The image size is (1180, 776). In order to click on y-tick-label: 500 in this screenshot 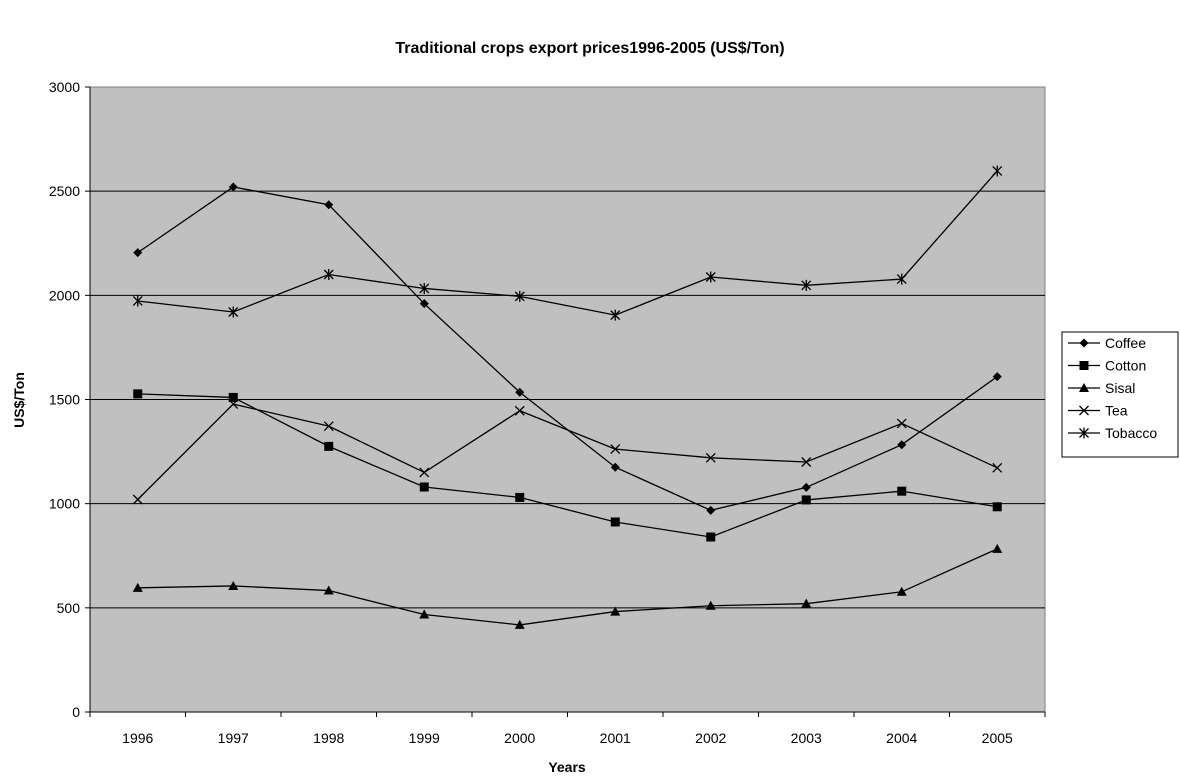, I will do `click(69, 608)`.